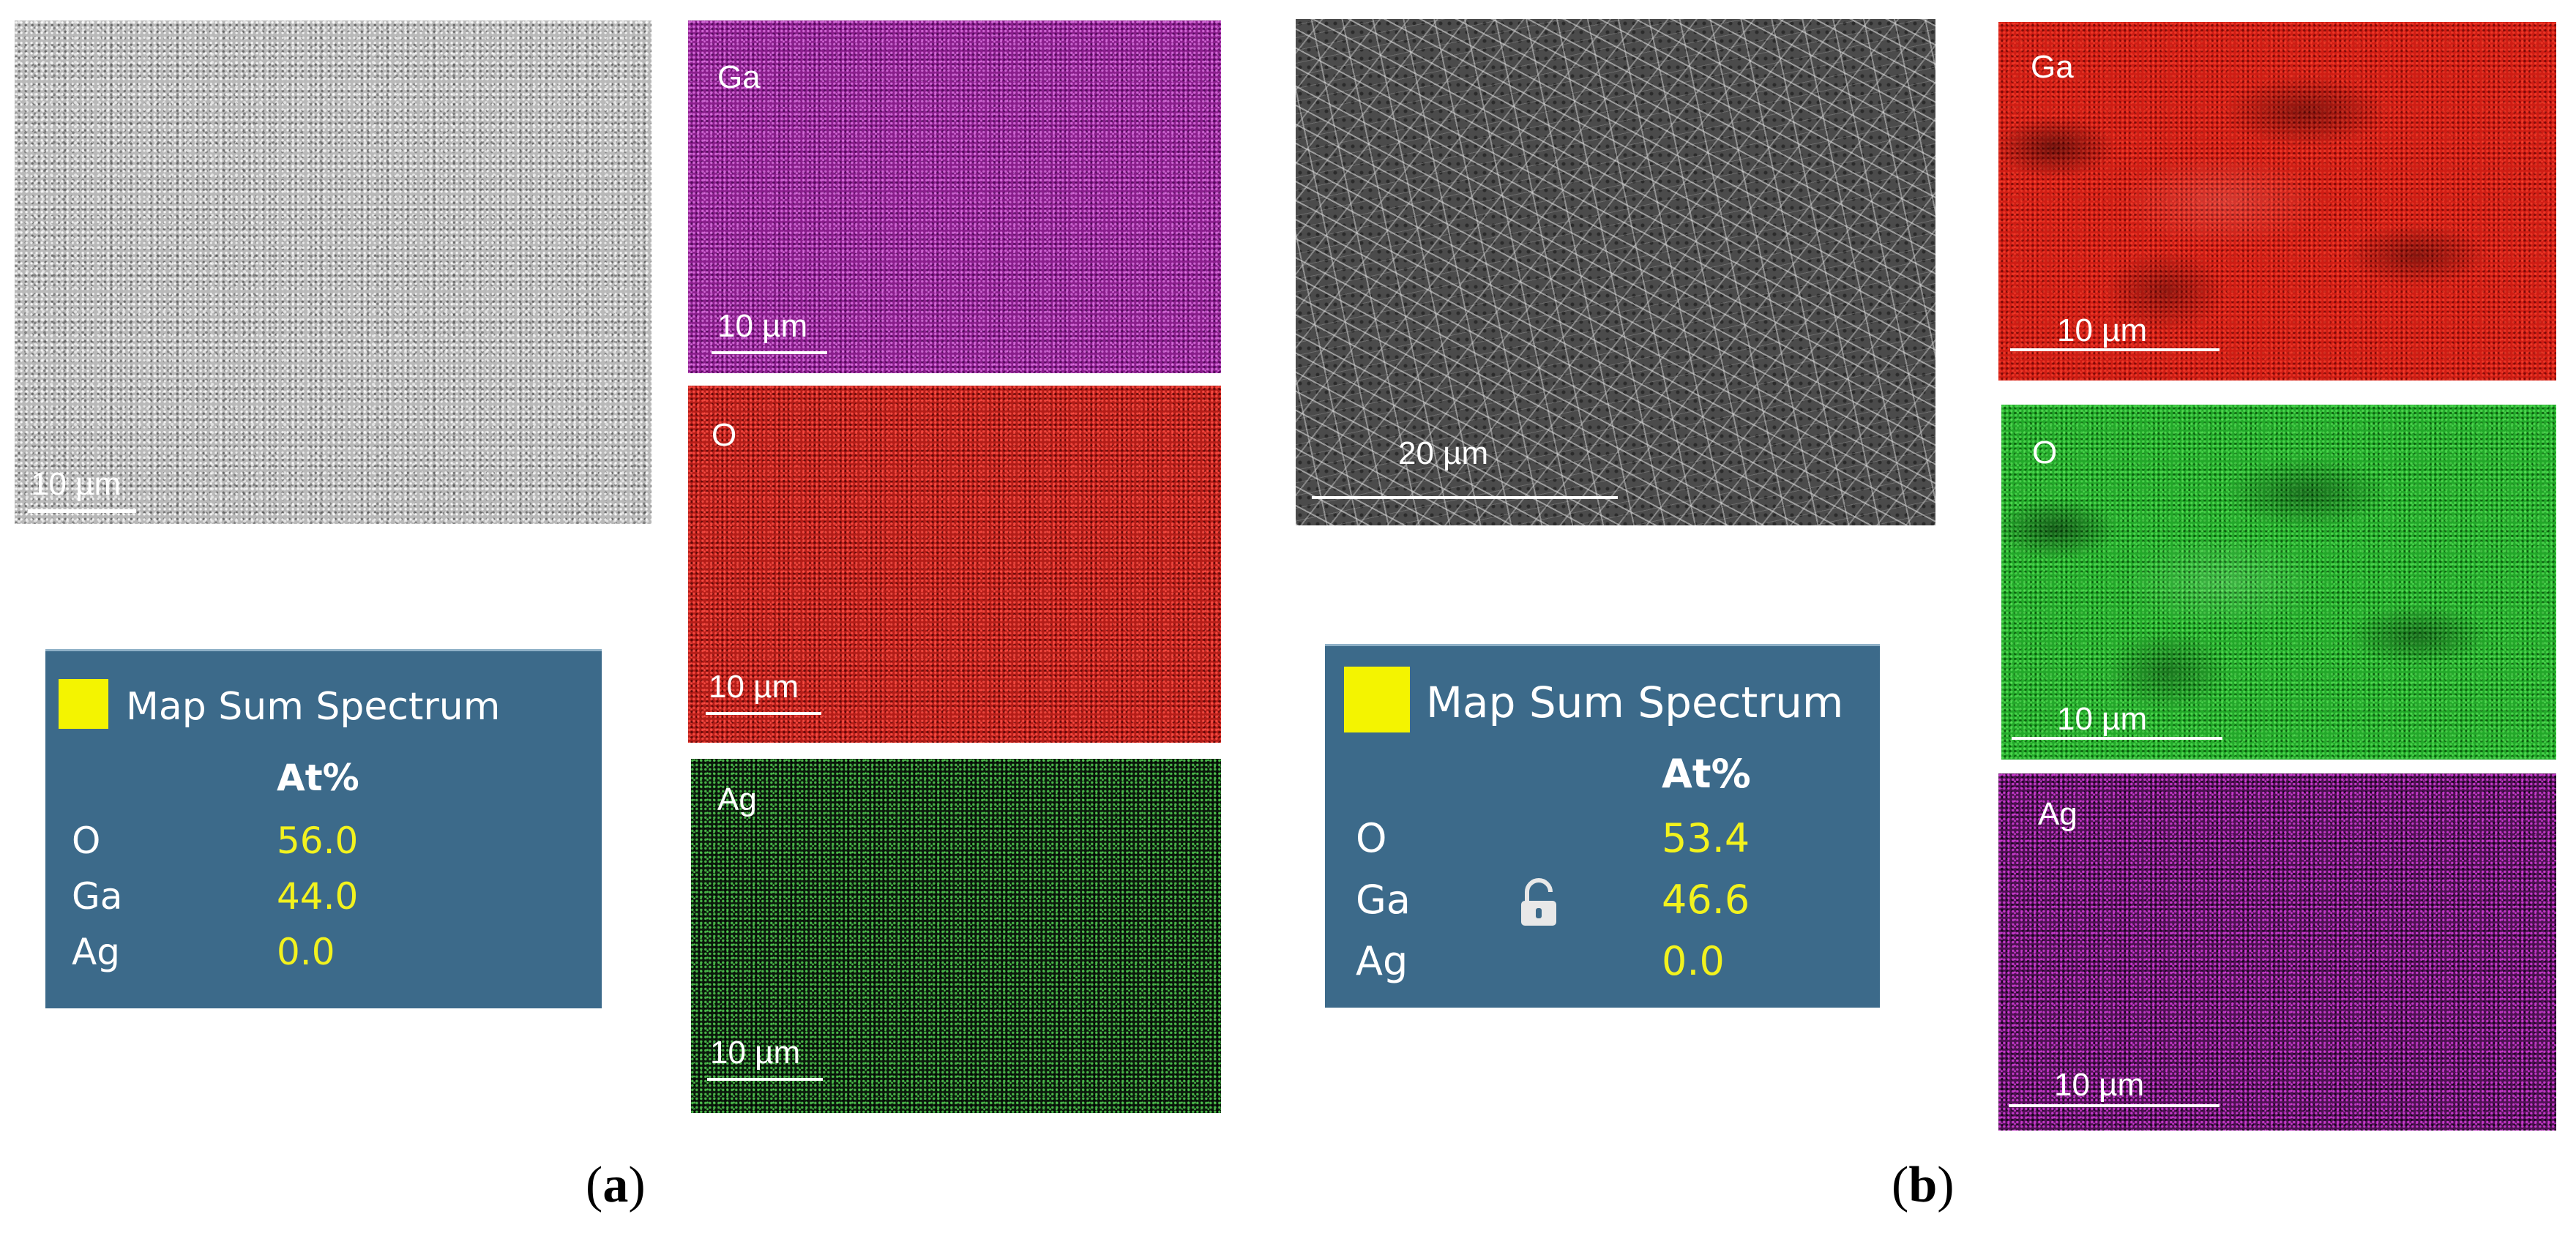  I want to click on spectrum-row-value: 56.0, so click(318, 841).